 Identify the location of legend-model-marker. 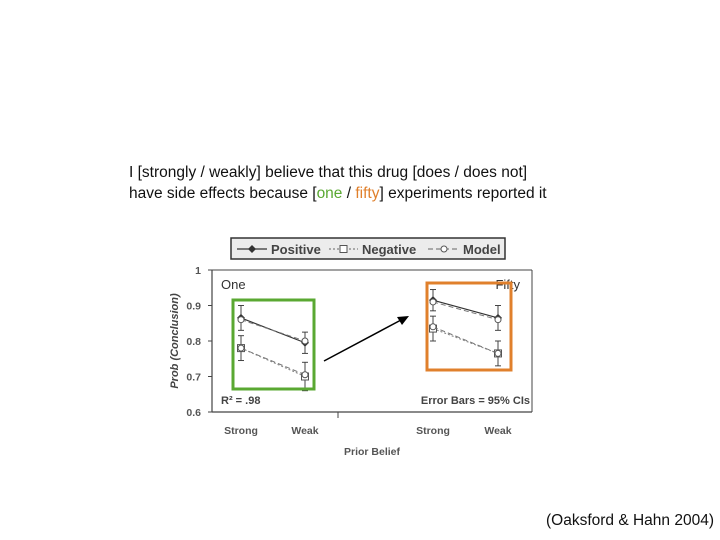
(444, 249).